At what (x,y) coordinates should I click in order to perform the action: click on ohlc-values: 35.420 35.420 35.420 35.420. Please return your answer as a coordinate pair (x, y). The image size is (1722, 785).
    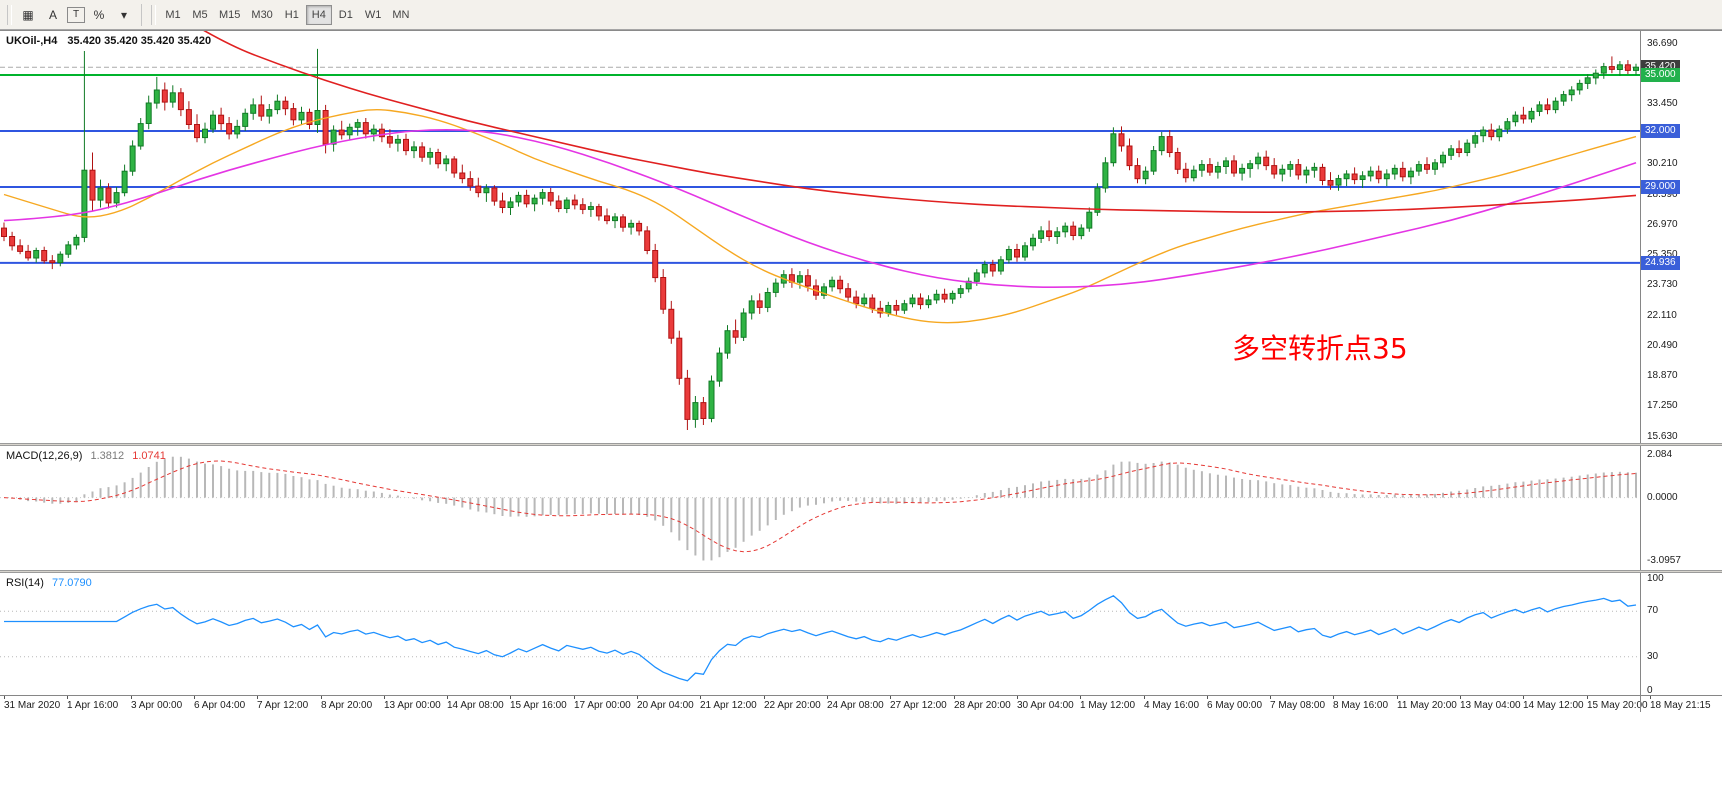
    Looking at the image, I should click on (139, 41).